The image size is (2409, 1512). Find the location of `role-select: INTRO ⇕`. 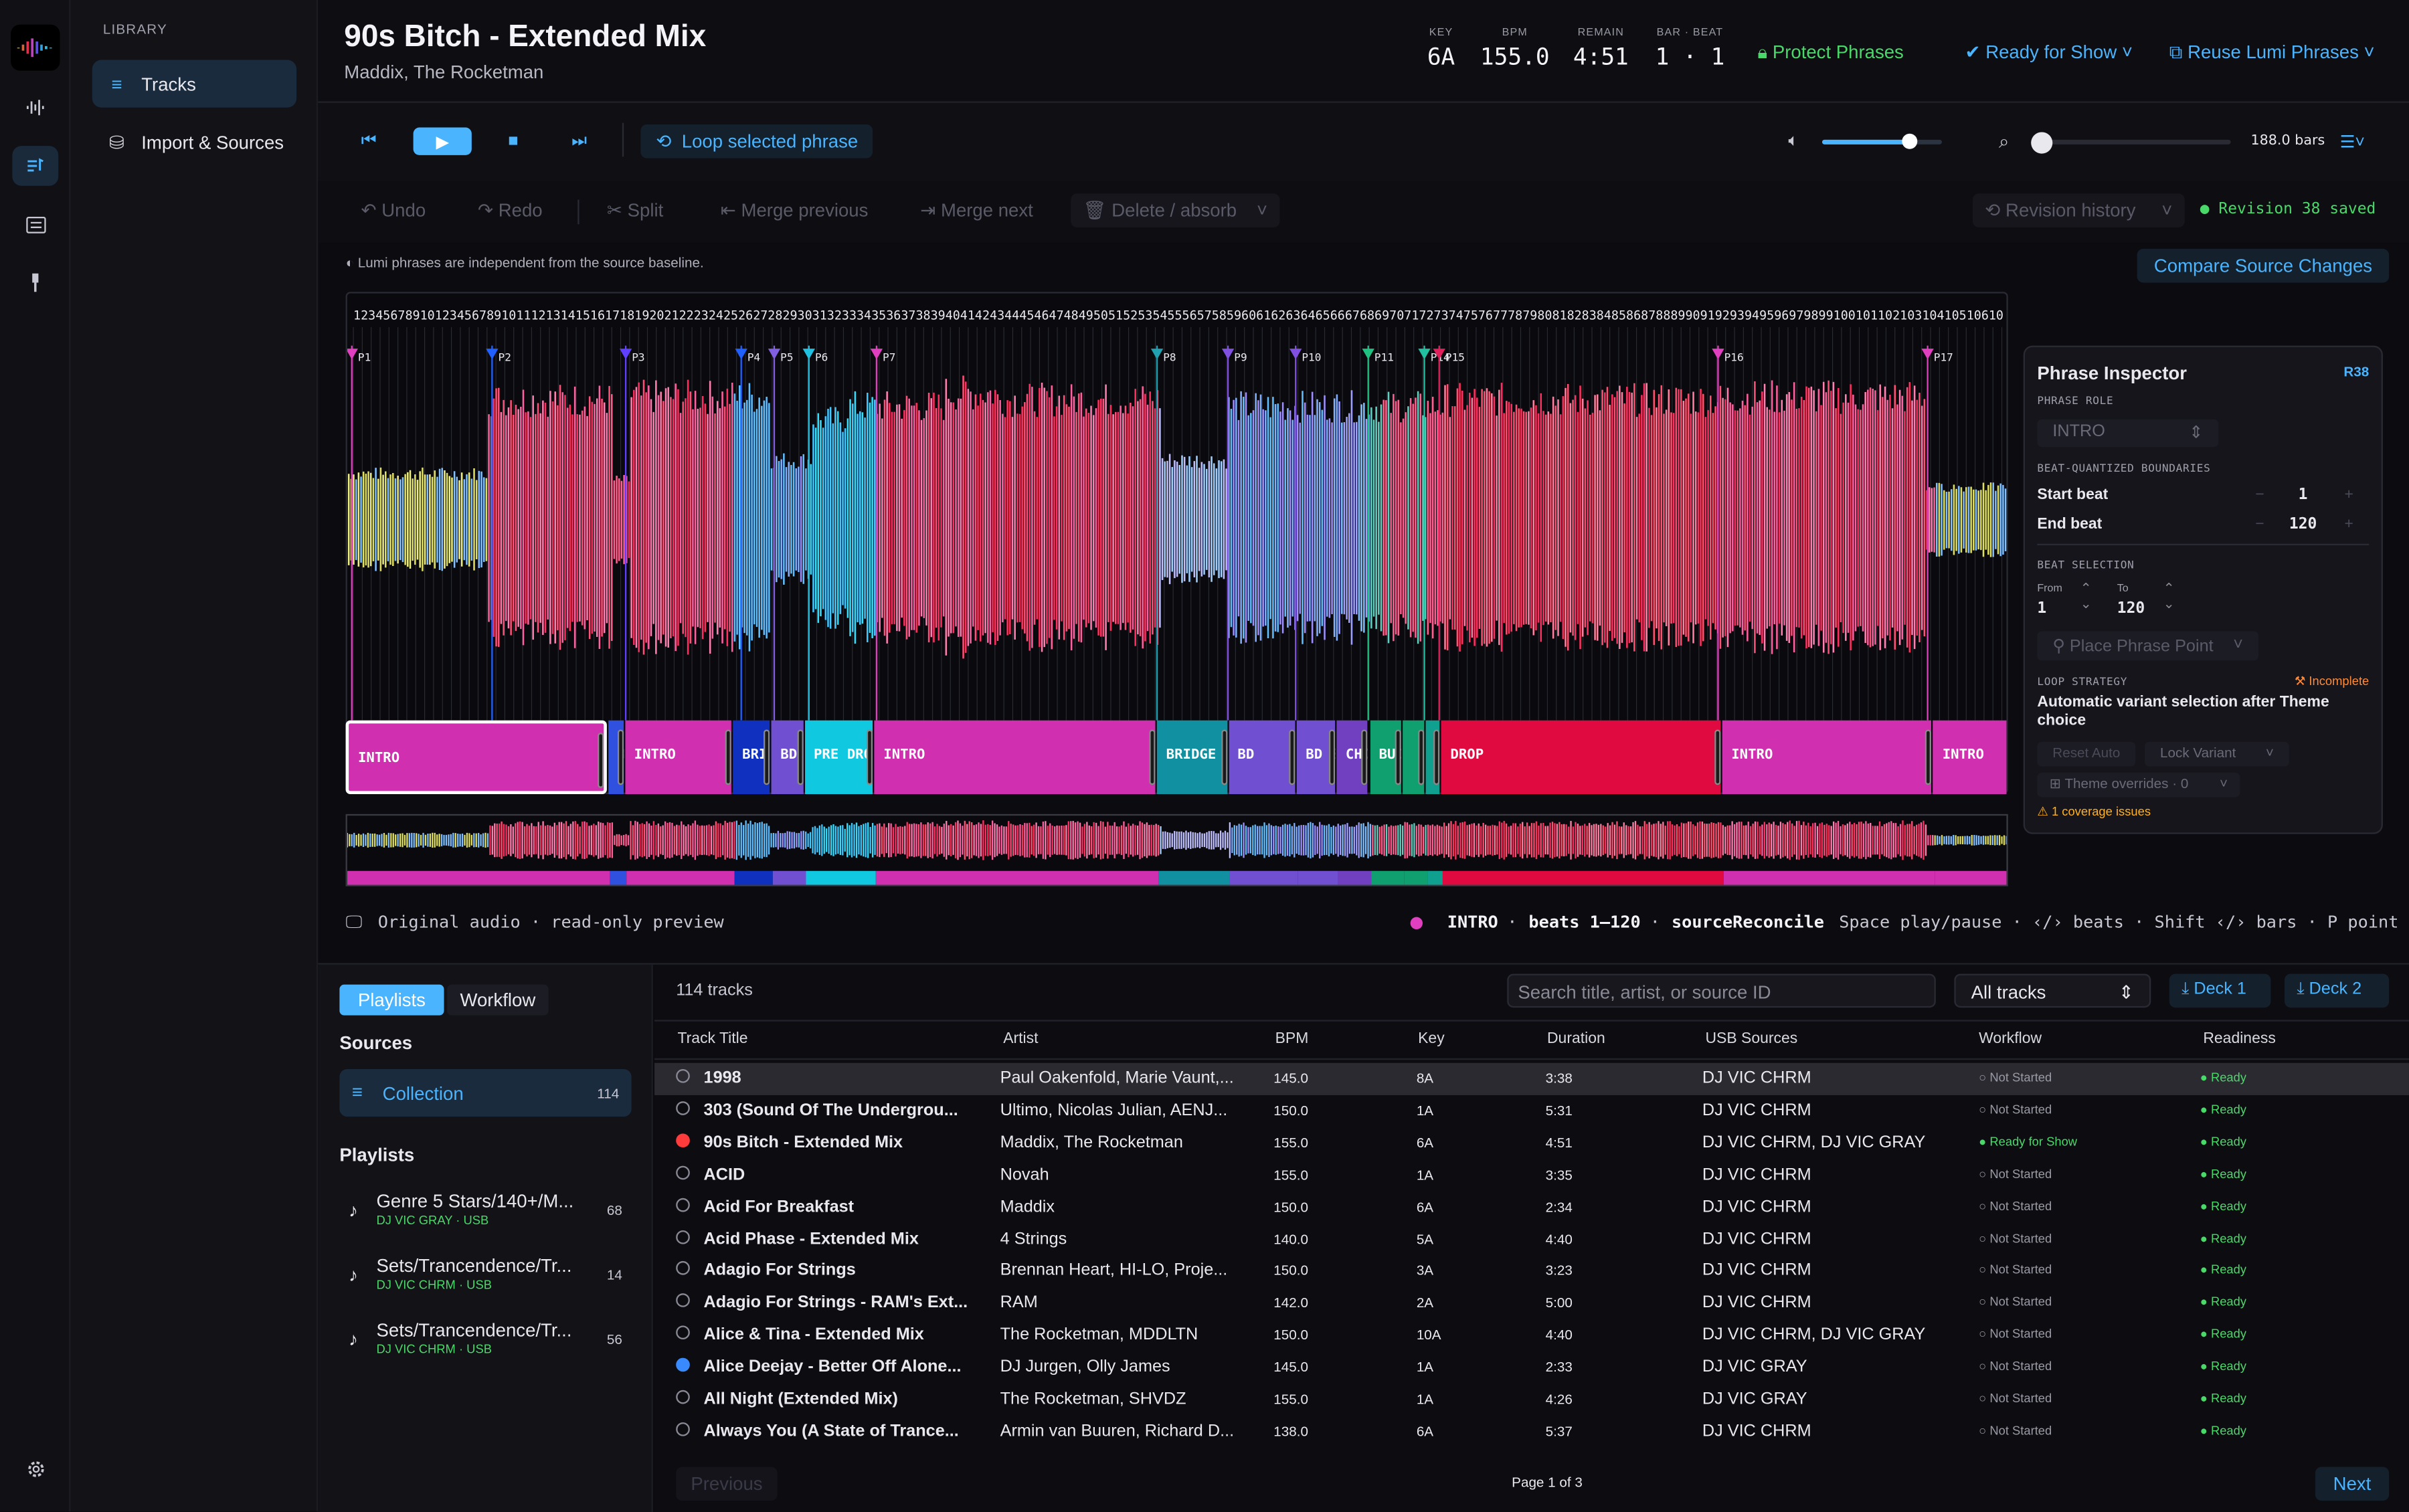

role-select: INTRO ⇕ is located at coordinates (2127, 433).